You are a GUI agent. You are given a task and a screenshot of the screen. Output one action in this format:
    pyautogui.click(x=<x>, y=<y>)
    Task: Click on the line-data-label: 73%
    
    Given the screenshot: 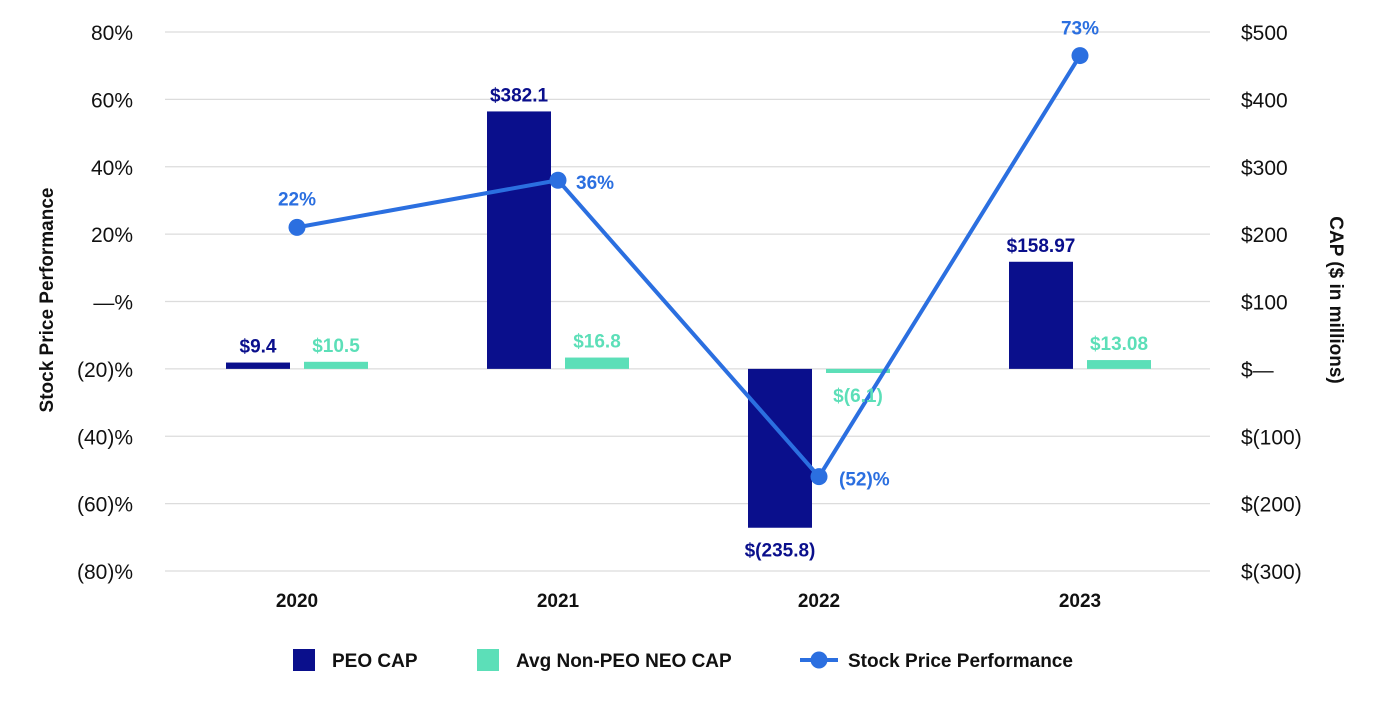 What is the action you would take?
    pyautogui.click(x=1080, y=29)
    